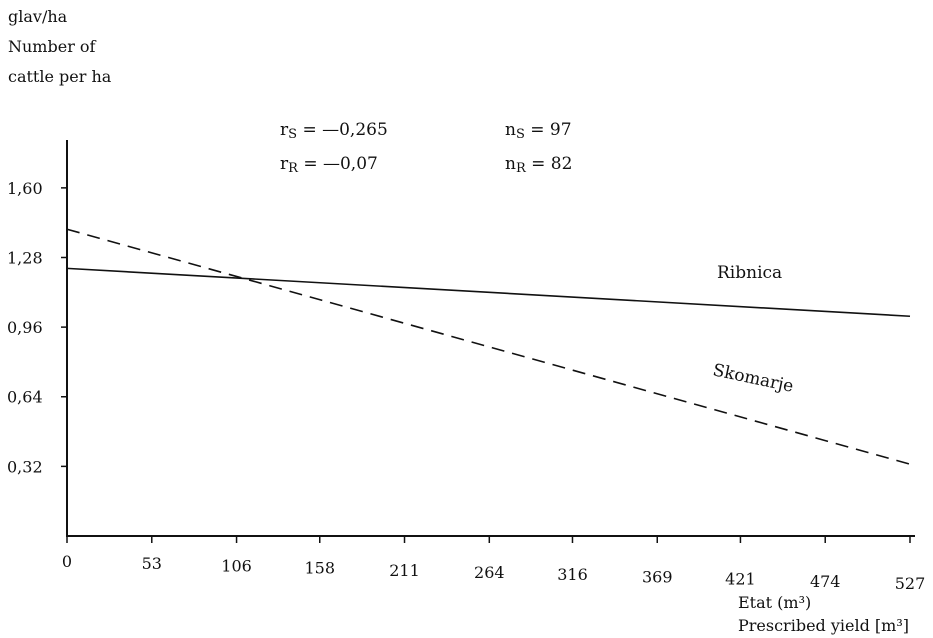 This screenshot has height=638, width=933. Describe the element at coordinates (329, 165) in the screenshot. I see `stat-r-r: rR = —0,07` at that location.